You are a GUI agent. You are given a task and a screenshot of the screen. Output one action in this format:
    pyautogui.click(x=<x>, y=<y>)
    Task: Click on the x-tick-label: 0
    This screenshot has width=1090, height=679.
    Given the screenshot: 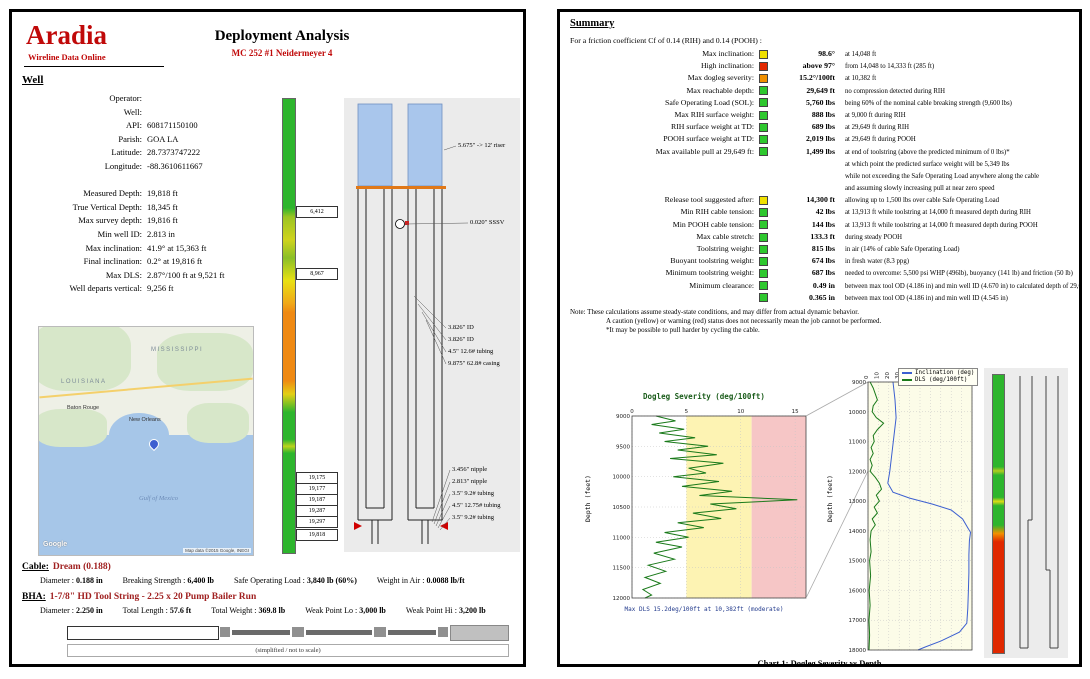 What is the action you would take?
    pyautogui.click(x=632, y=412)
    